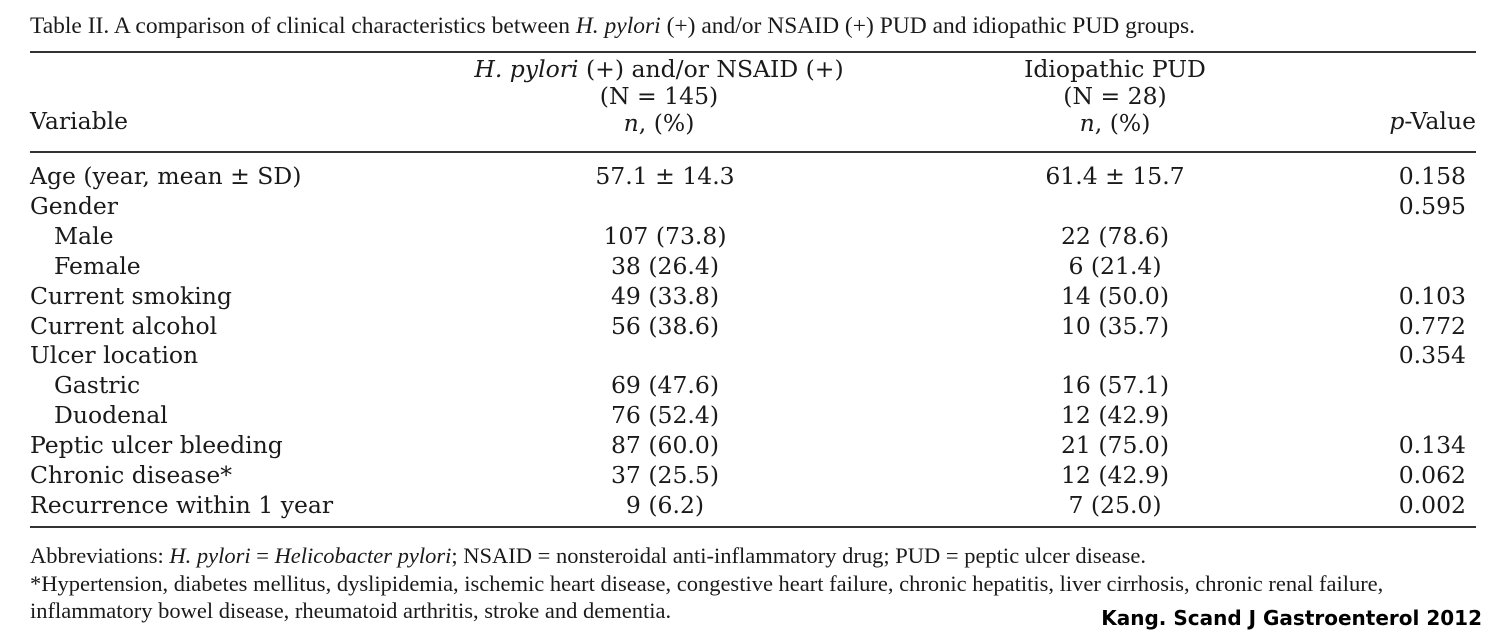 The image size is (1504, 644). I want to click on row-pvalue: 0.103, so click(1432, 295).